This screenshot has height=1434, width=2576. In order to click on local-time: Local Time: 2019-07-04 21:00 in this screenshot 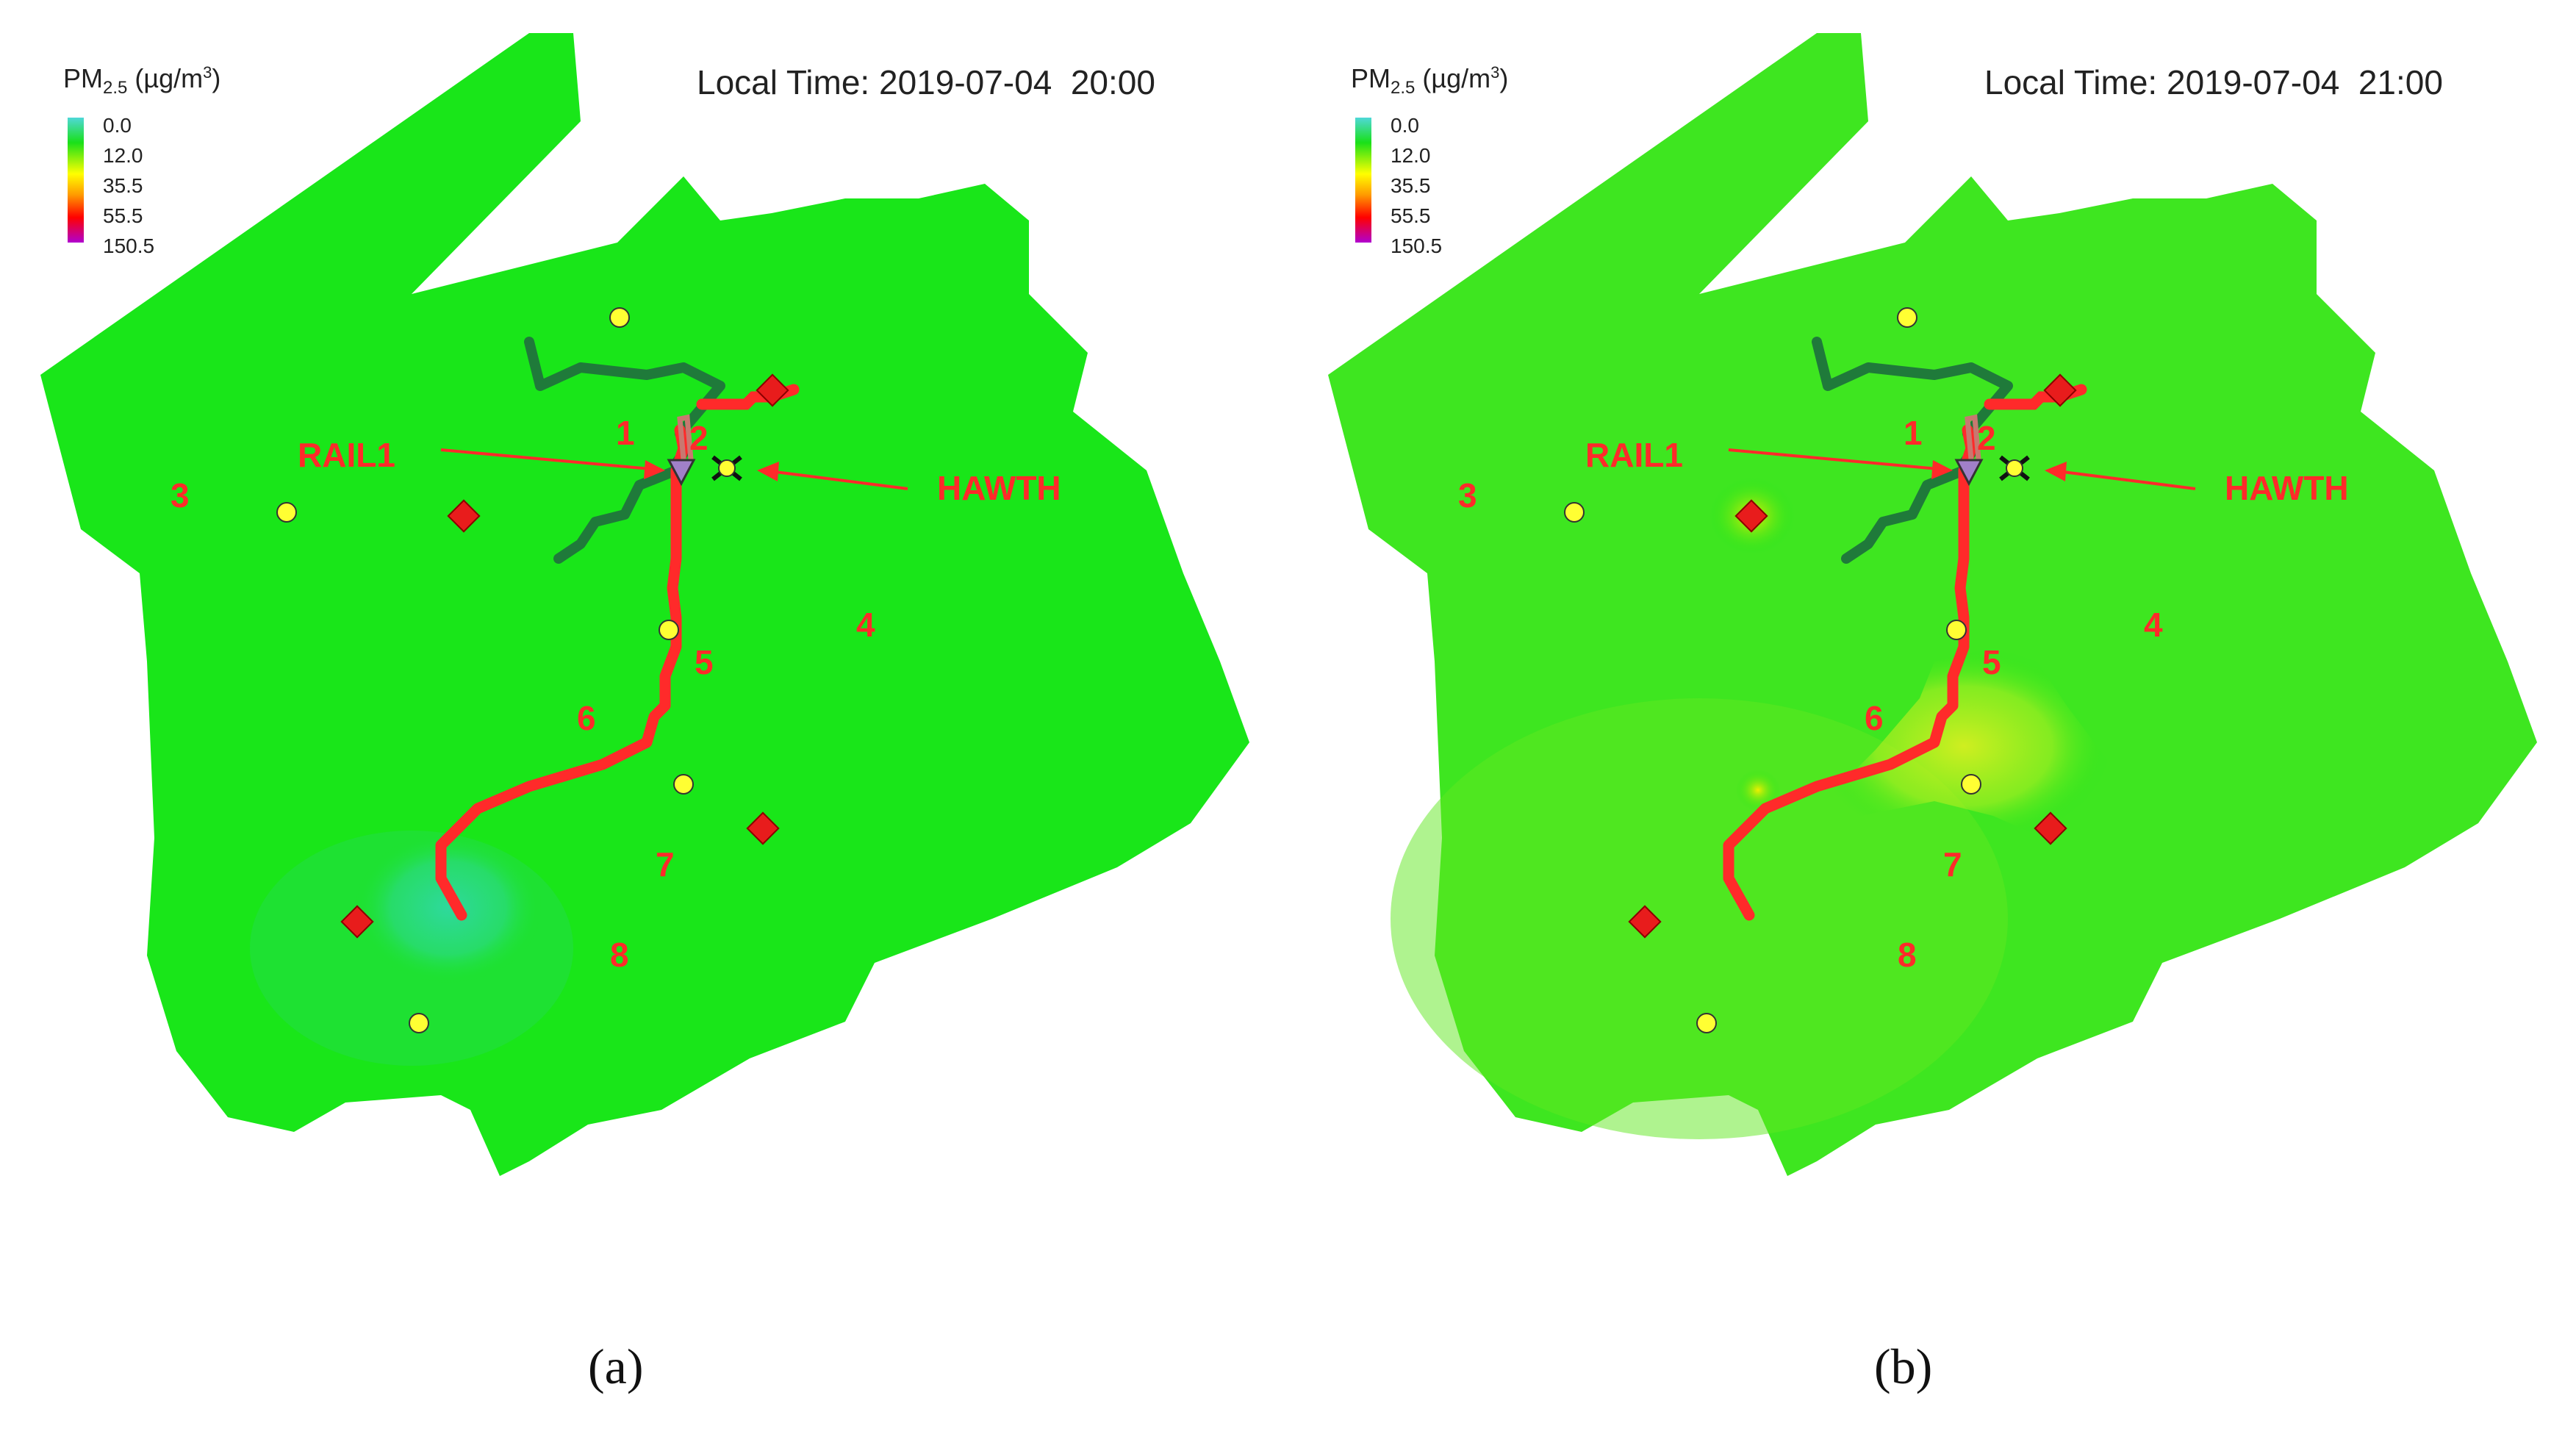, I will do `click(2213, 82)`.